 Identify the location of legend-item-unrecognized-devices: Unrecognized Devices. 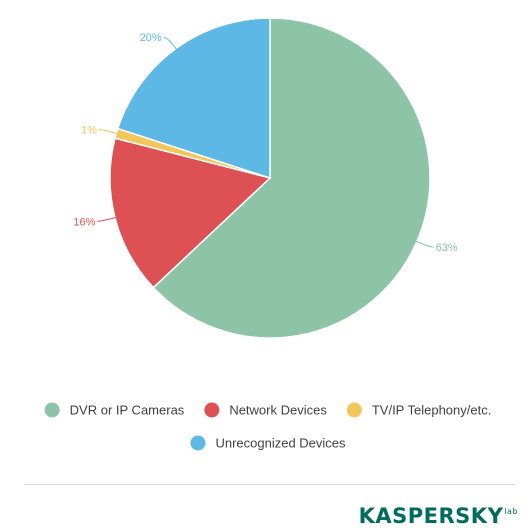
(268, 443).